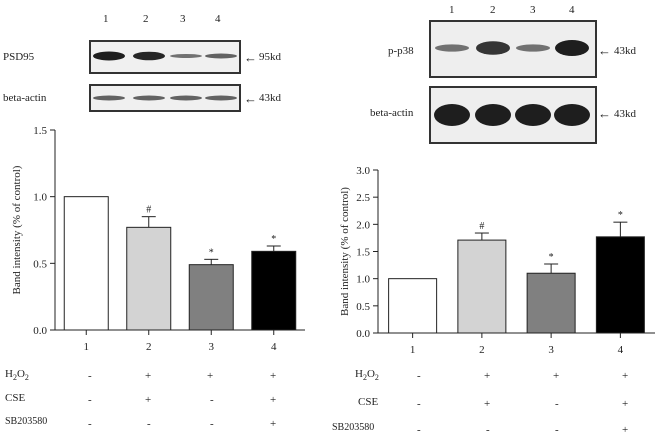 The height and width of the screenshot is (442, 667). Describe the element at coordinates (40, 198) in the screenshot. I see `left-y-tick-label: 1.0` at that location.